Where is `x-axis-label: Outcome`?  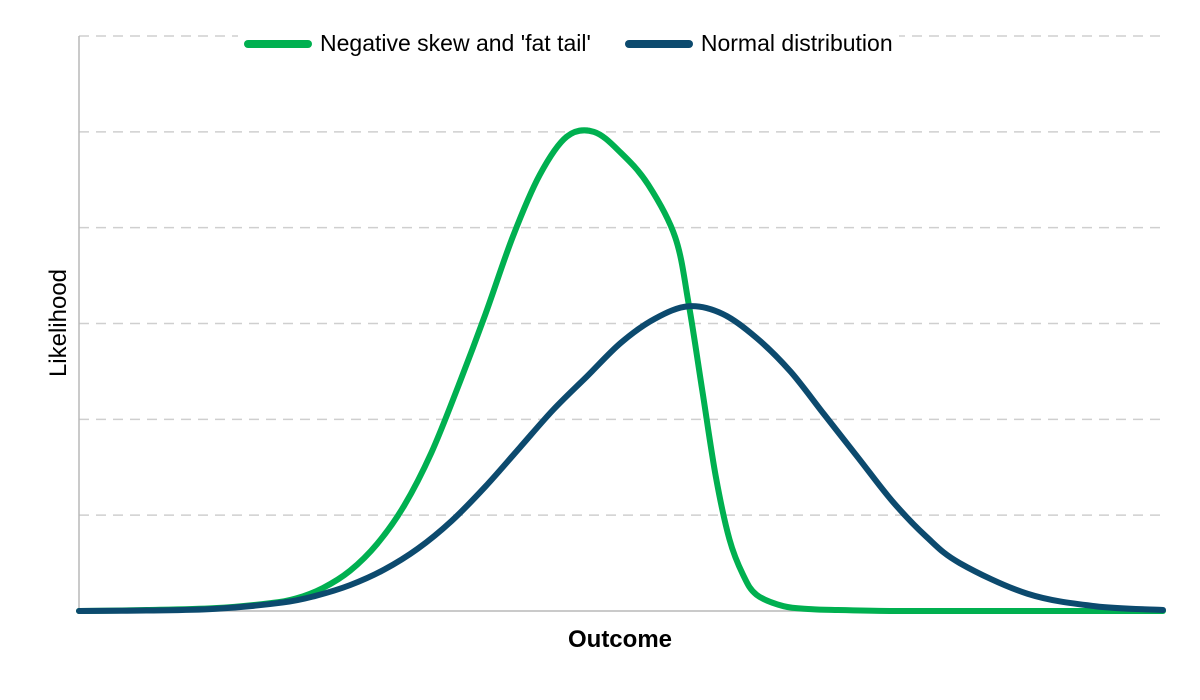
x-axis-label: Outcome is located at coordinates (619, 639).